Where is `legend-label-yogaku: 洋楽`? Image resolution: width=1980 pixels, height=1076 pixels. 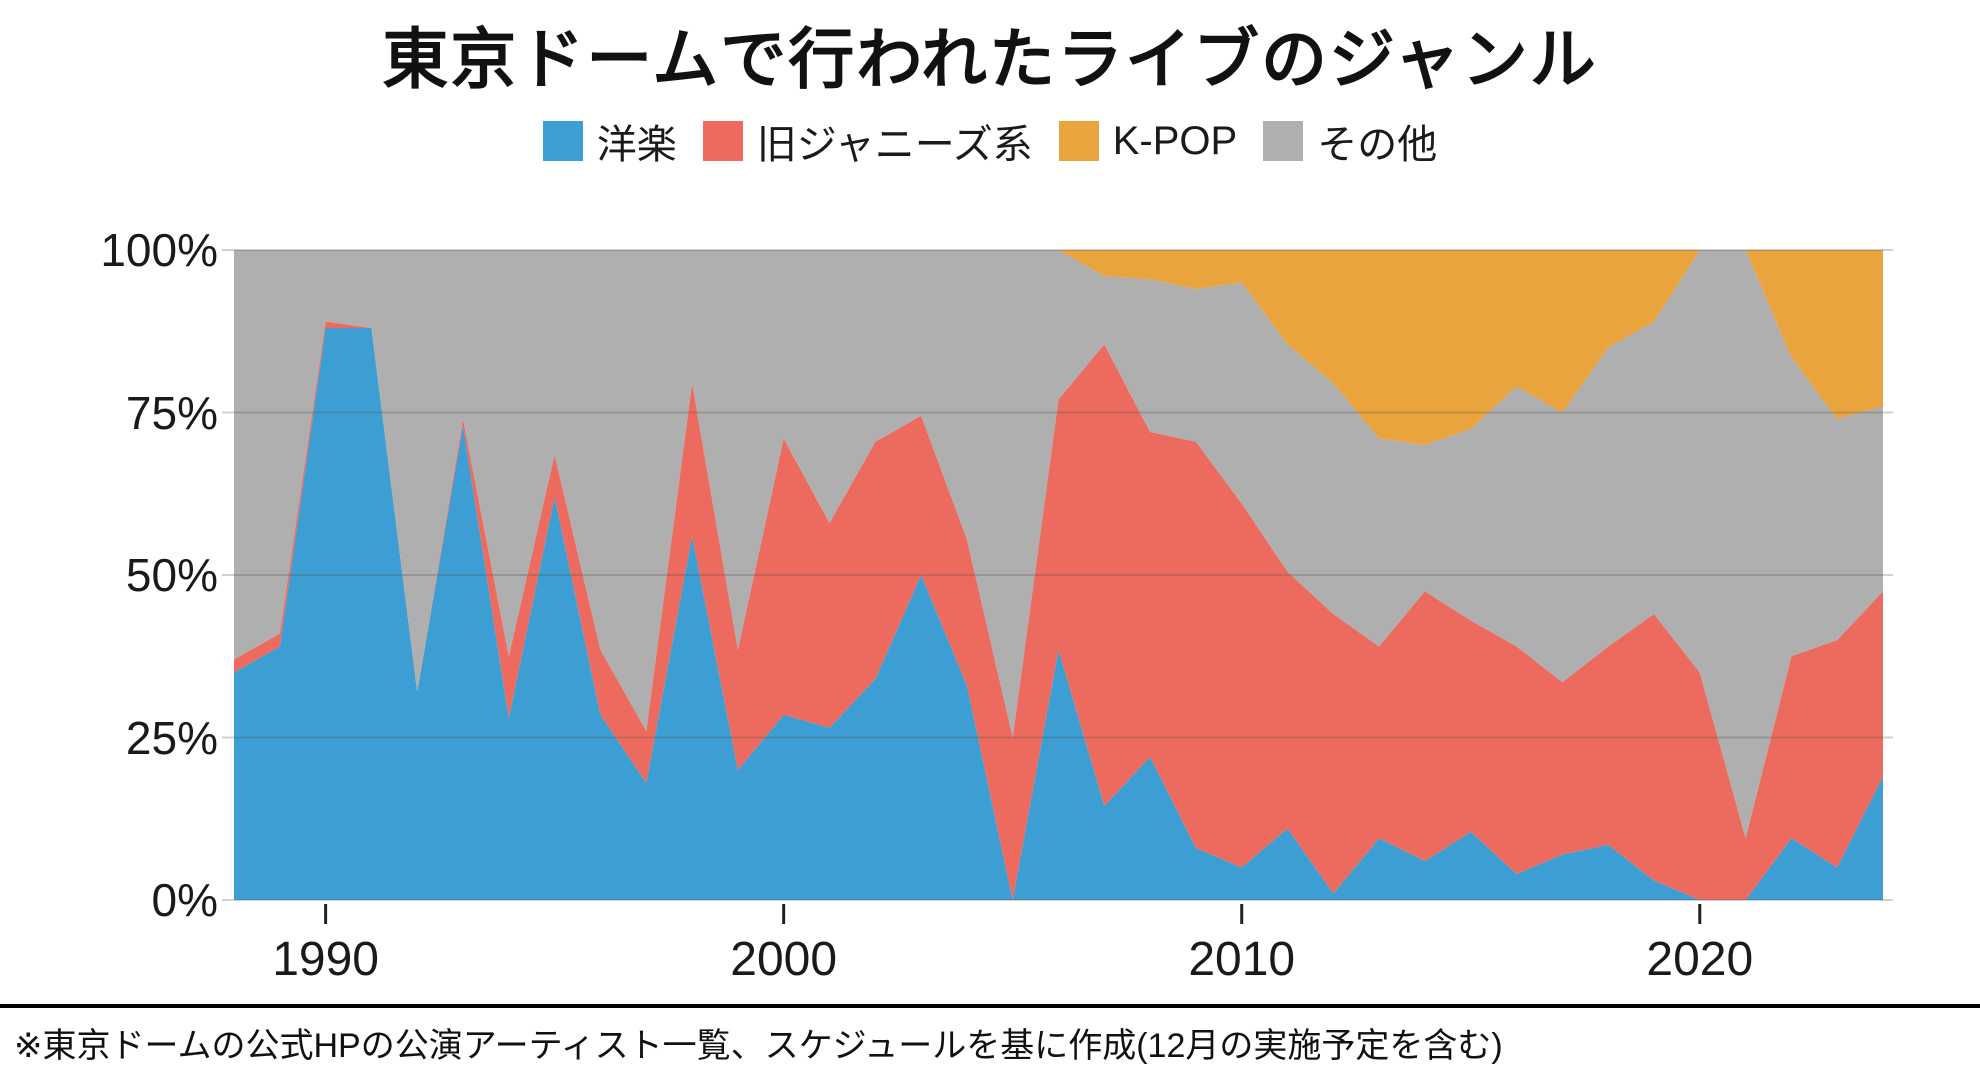 legend-label-yogaku: 洋楽 is located at coordinates (636, 145).